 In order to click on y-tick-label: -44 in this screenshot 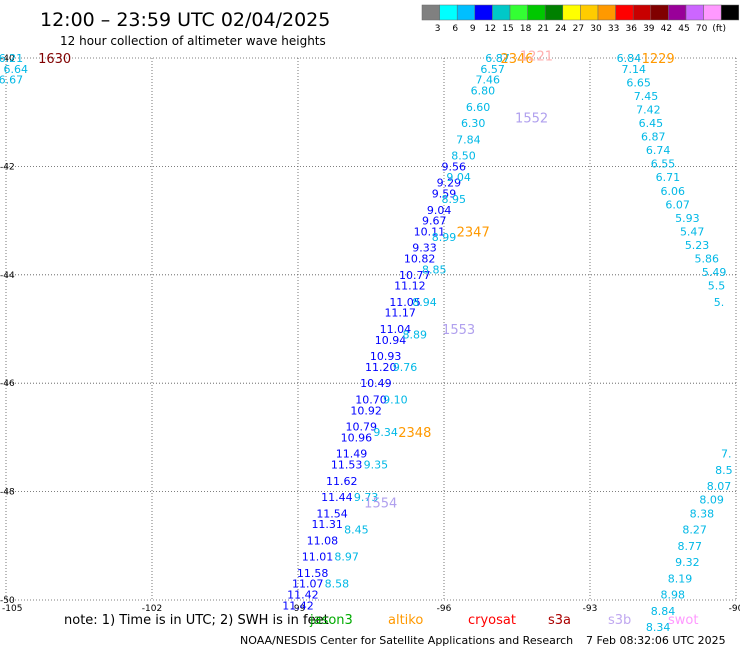, I will do `click(7, 276)`.